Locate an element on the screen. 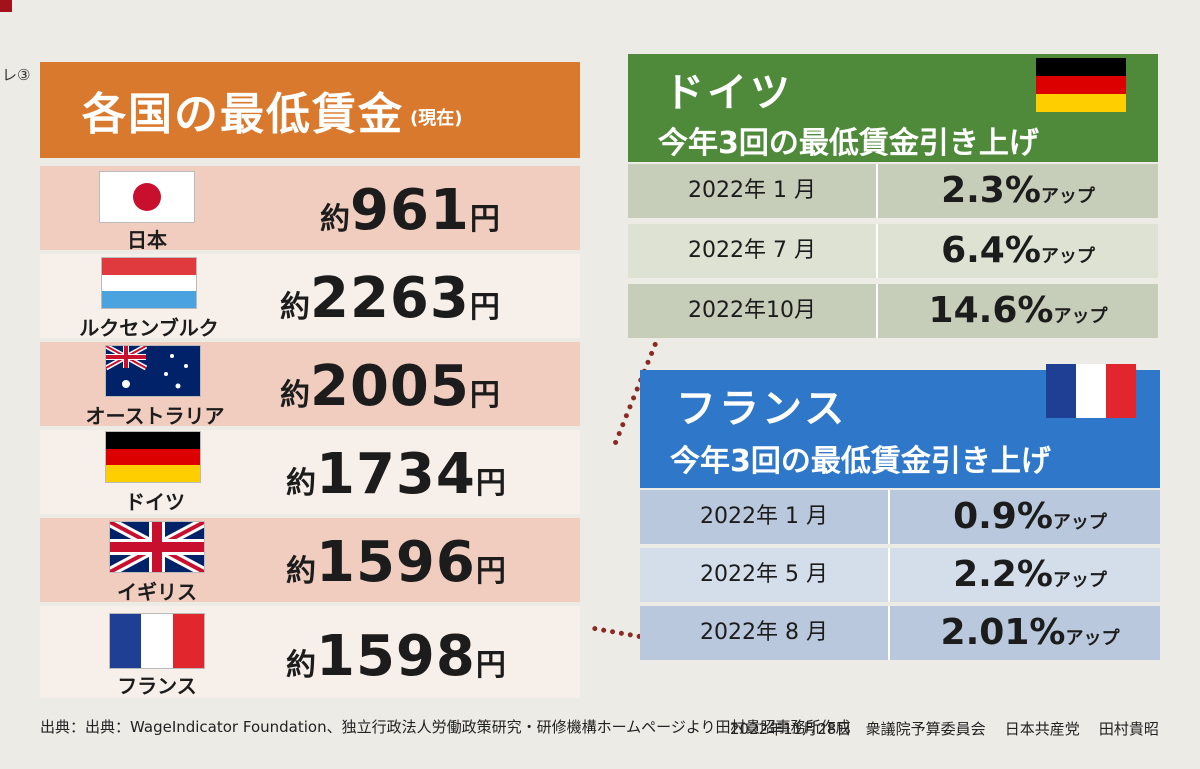 The width and height of the screenshot is (1200, 769). country-row-germany: ドイツ 約 1734 円 is located at coordinates (310, 472).